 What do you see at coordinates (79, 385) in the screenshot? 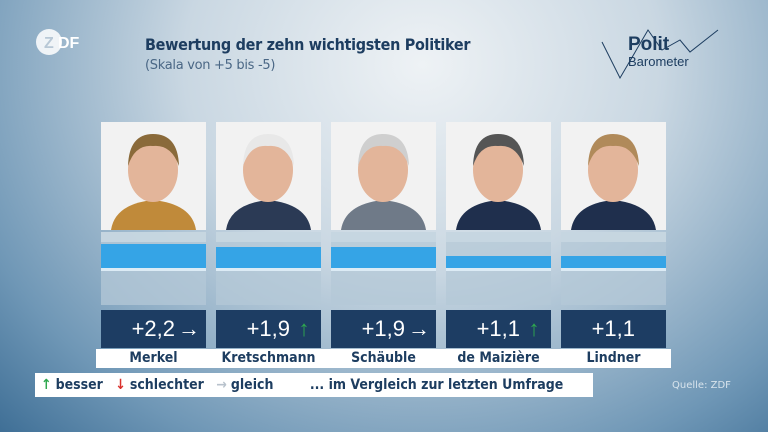
I see `legend-up: besser` at bounding box center [79, 385].